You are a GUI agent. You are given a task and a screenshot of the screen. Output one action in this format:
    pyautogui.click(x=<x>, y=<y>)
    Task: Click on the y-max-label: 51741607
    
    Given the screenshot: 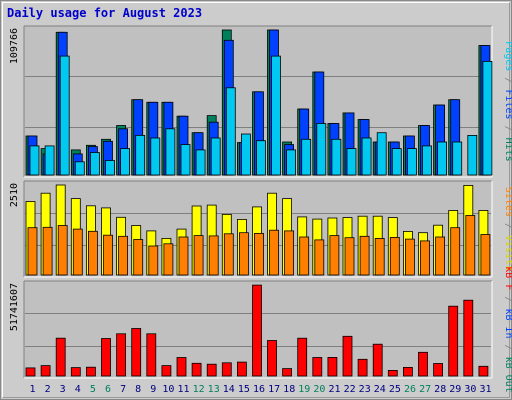 What is the action you would take?
    pyautogui.click(x=14, y=307)
    